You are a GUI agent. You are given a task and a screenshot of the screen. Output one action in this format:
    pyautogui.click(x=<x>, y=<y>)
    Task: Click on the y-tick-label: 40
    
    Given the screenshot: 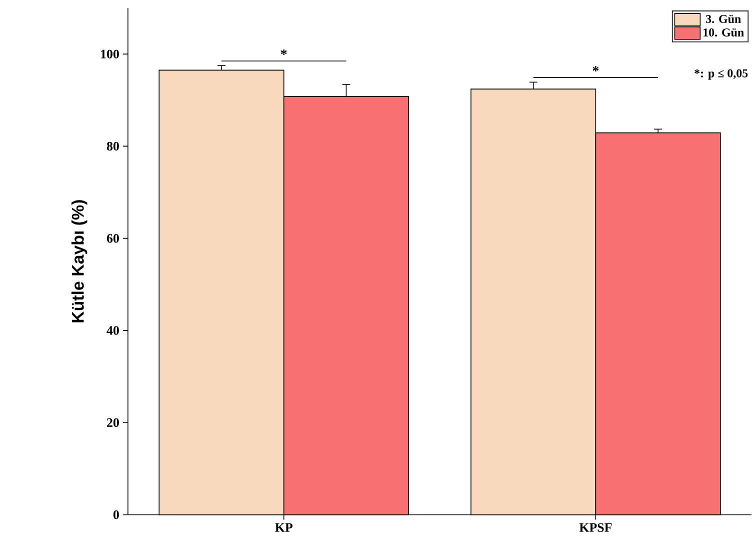 What is the action you would take?
    pyautogui.click(x=112, y=330)
    